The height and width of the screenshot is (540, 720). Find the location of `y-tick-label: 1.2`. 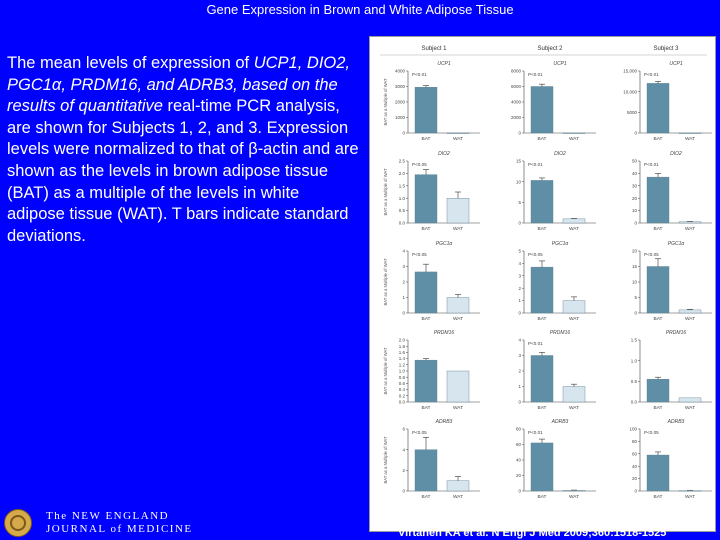

y-tick-label: 1.2 is located at coordinates (402, 364).